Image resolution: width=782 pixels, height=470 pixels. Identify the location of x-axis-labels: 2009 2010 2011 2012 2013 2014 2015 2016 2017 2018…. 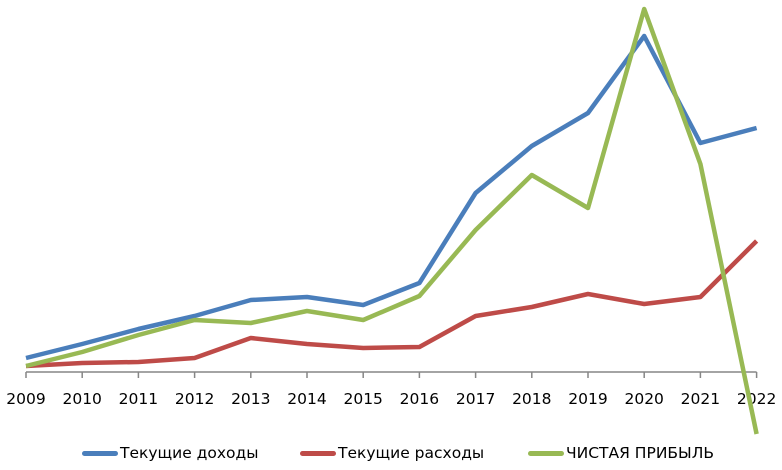
(391, 399).